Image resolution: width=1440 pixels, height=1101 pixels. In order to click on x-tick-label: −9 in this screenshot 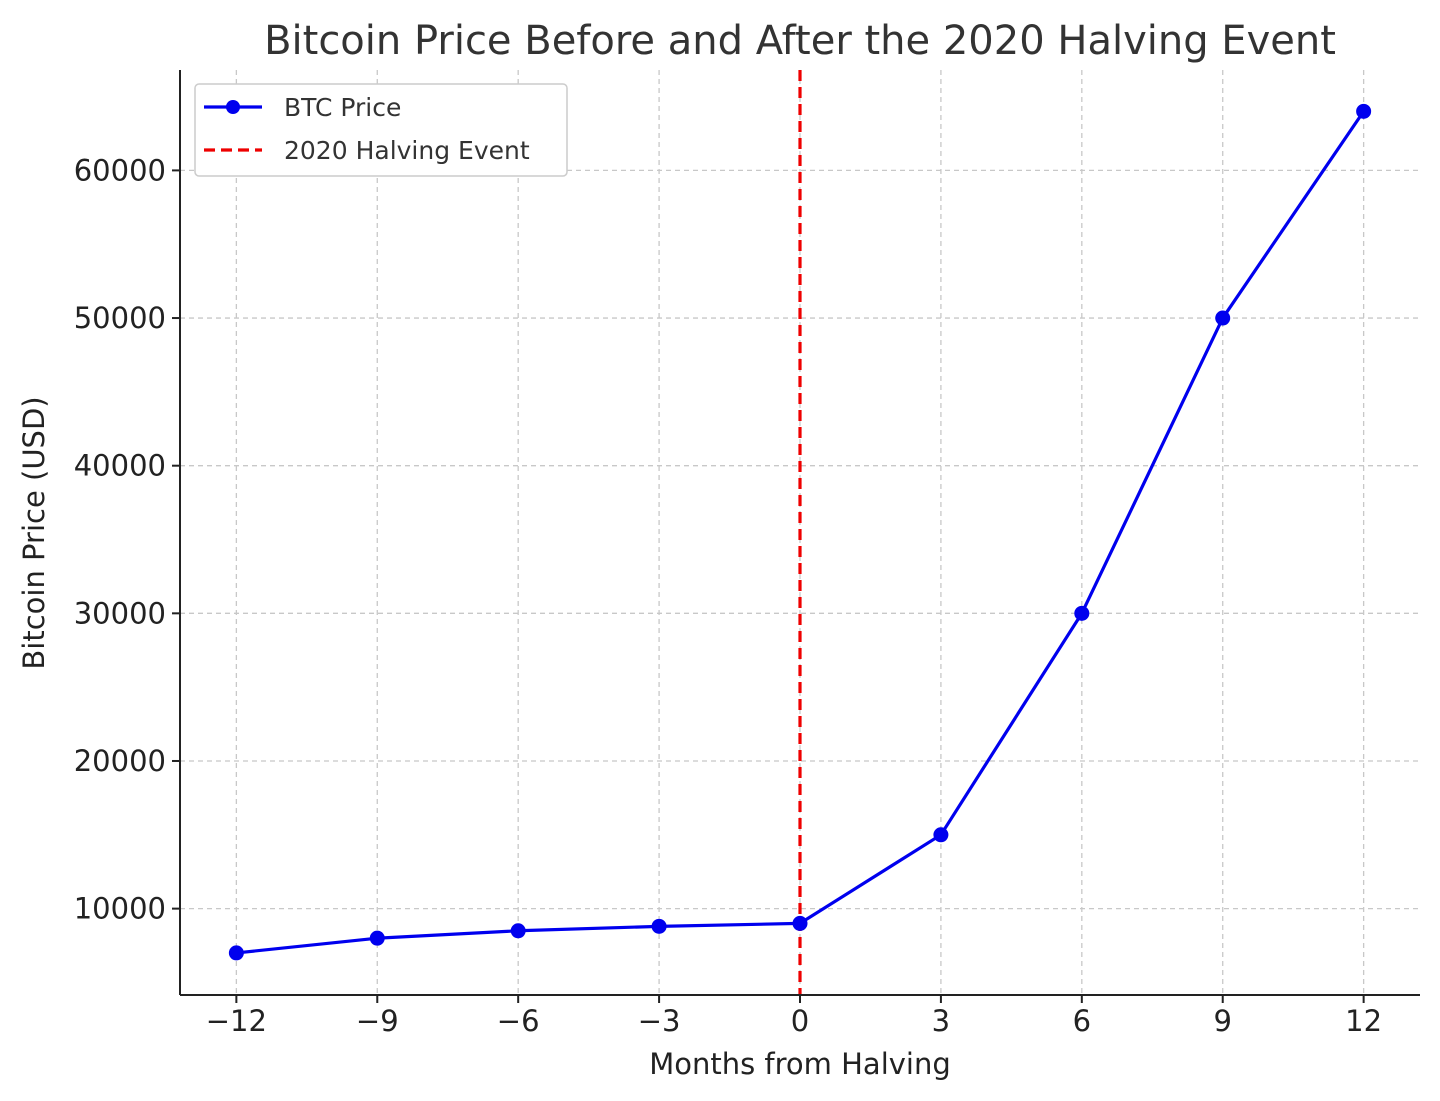, I will do `click(377, 1021)`.